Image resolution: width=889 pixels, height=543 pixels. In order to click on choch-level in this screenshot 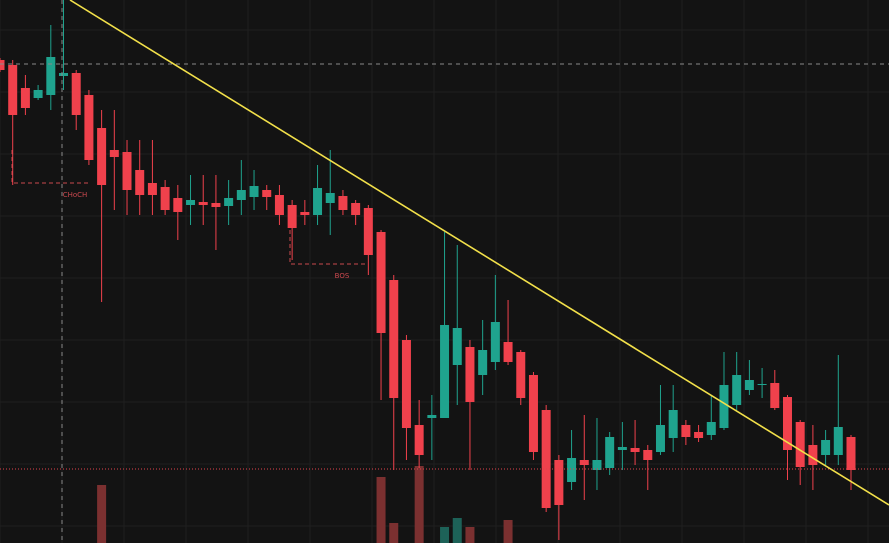, I will do `click(49, 167)`.